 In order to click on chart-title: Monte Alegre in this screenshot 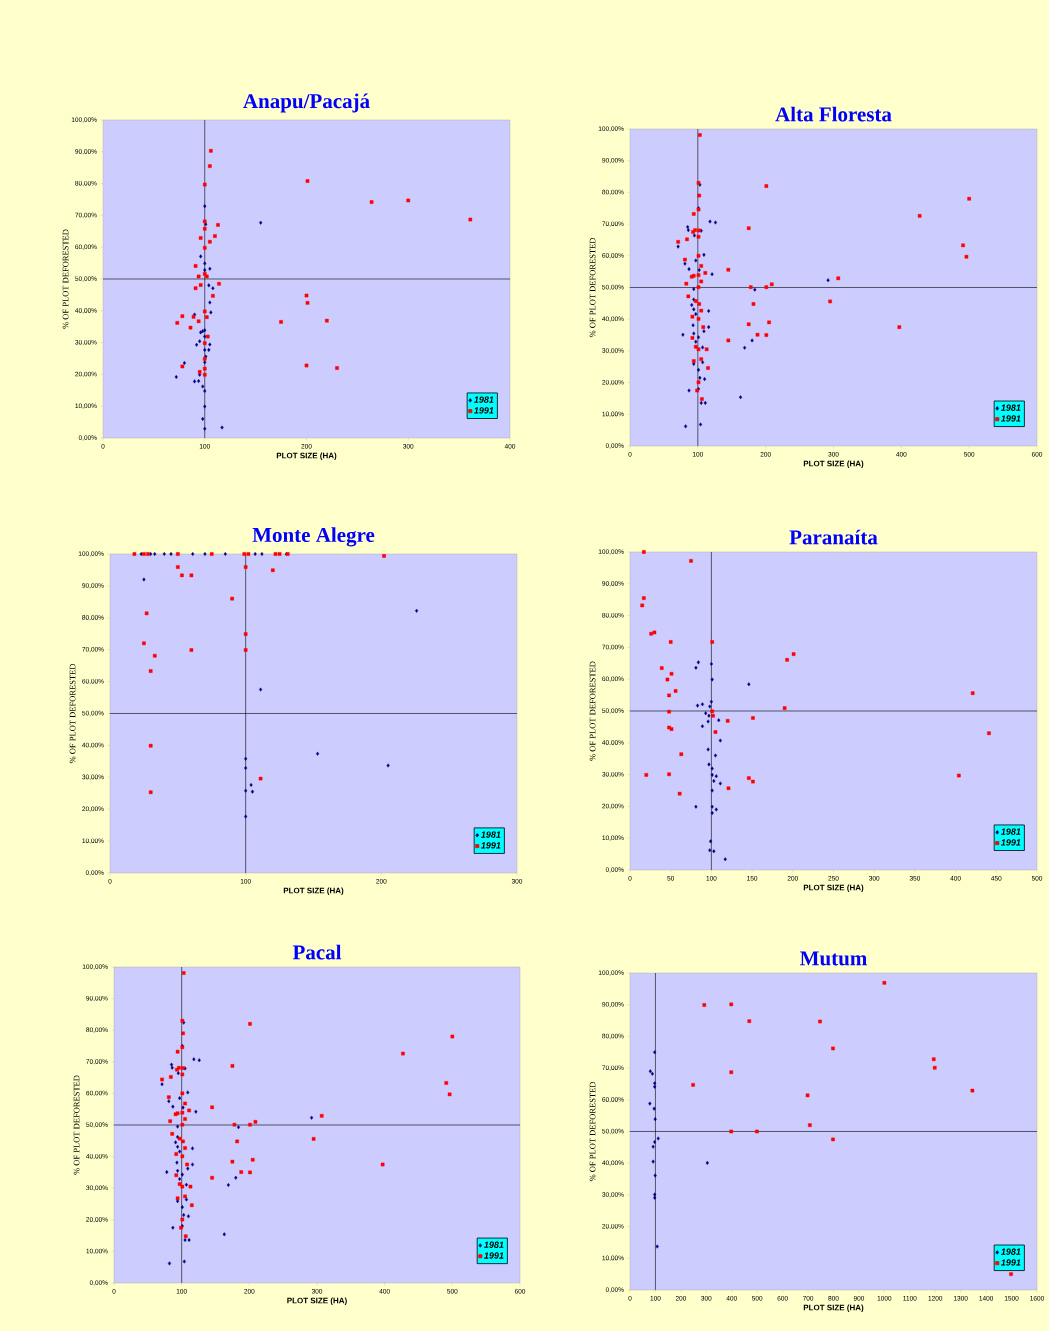, I will do `click(313, 537)`.